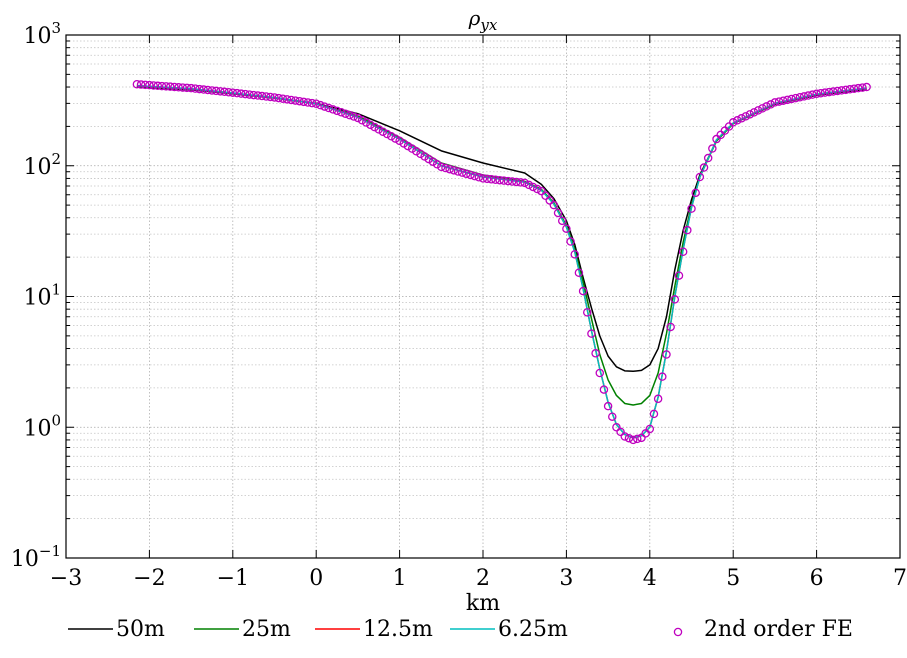  I want to click on legend-item-6-25m: 6.25m, so click(509, 629).